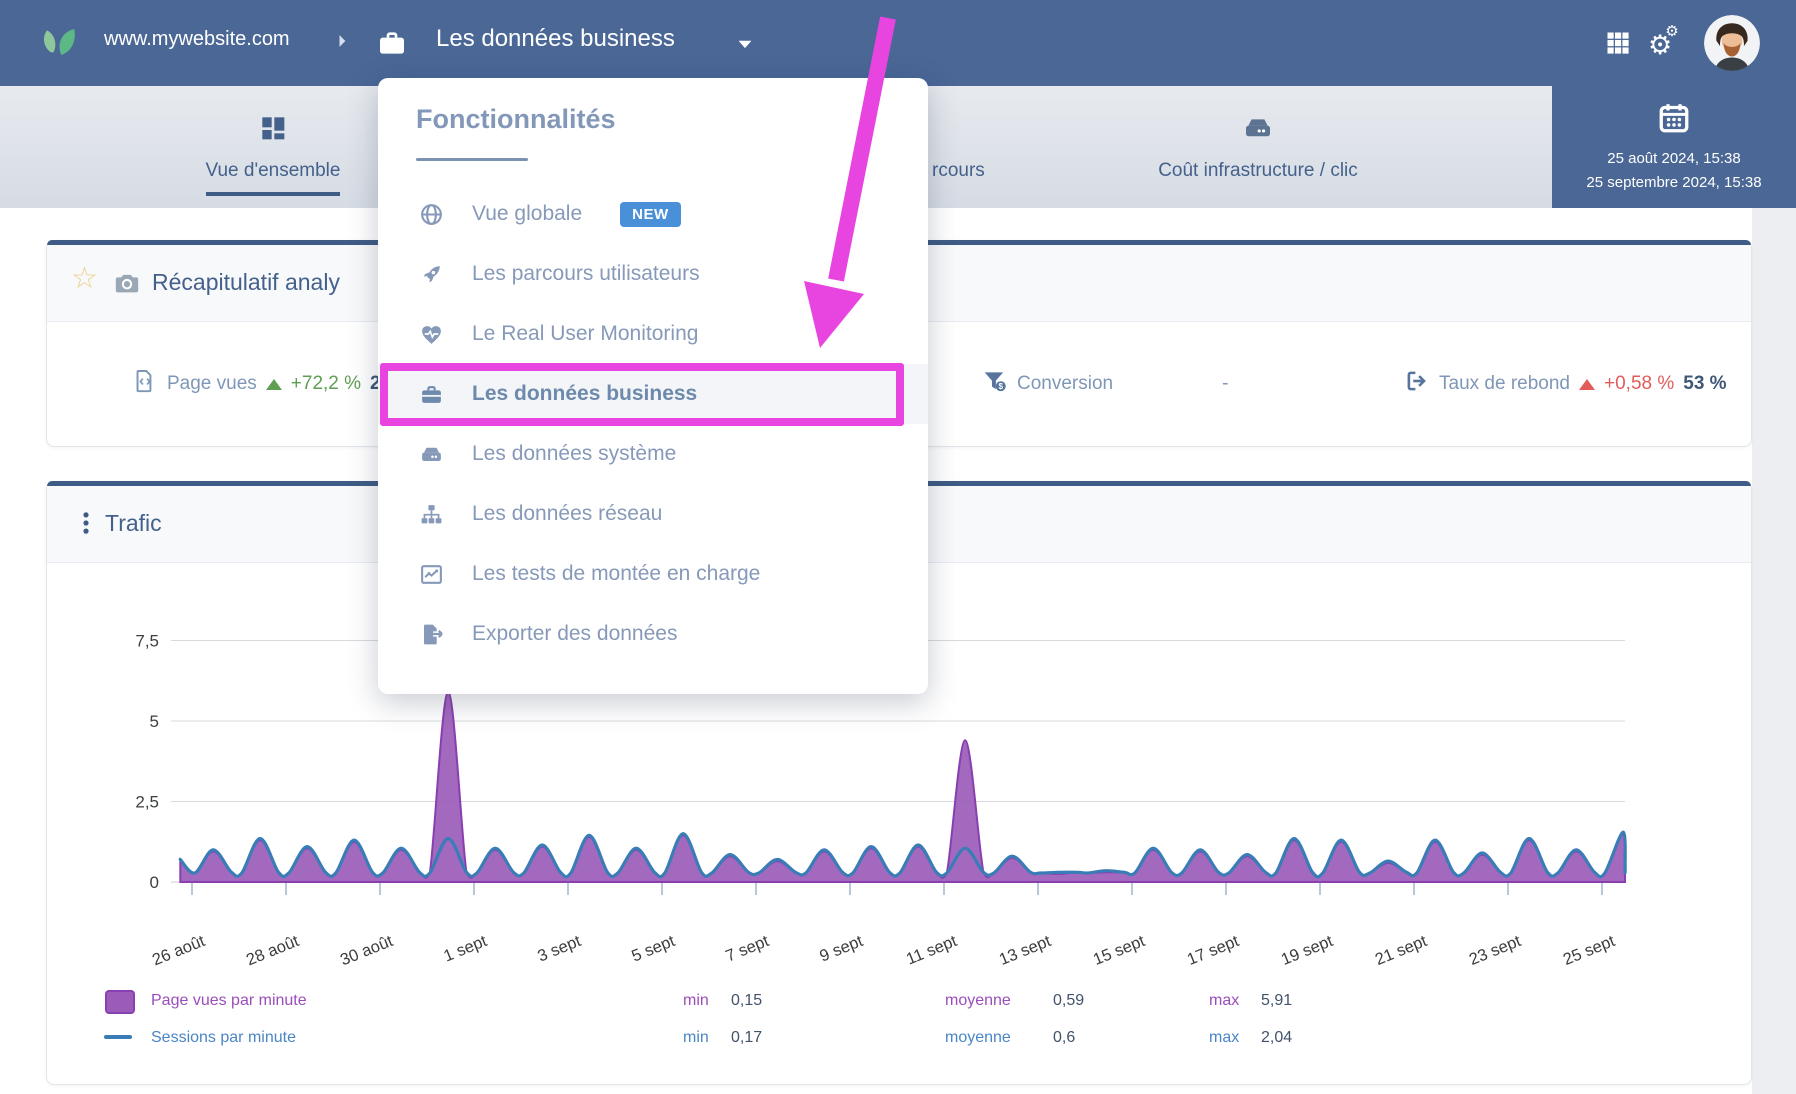  Describe the element at coordinates (246, 282) in the screenshot. I see `recap-panel-title: Récapitulatif analy` at that location.